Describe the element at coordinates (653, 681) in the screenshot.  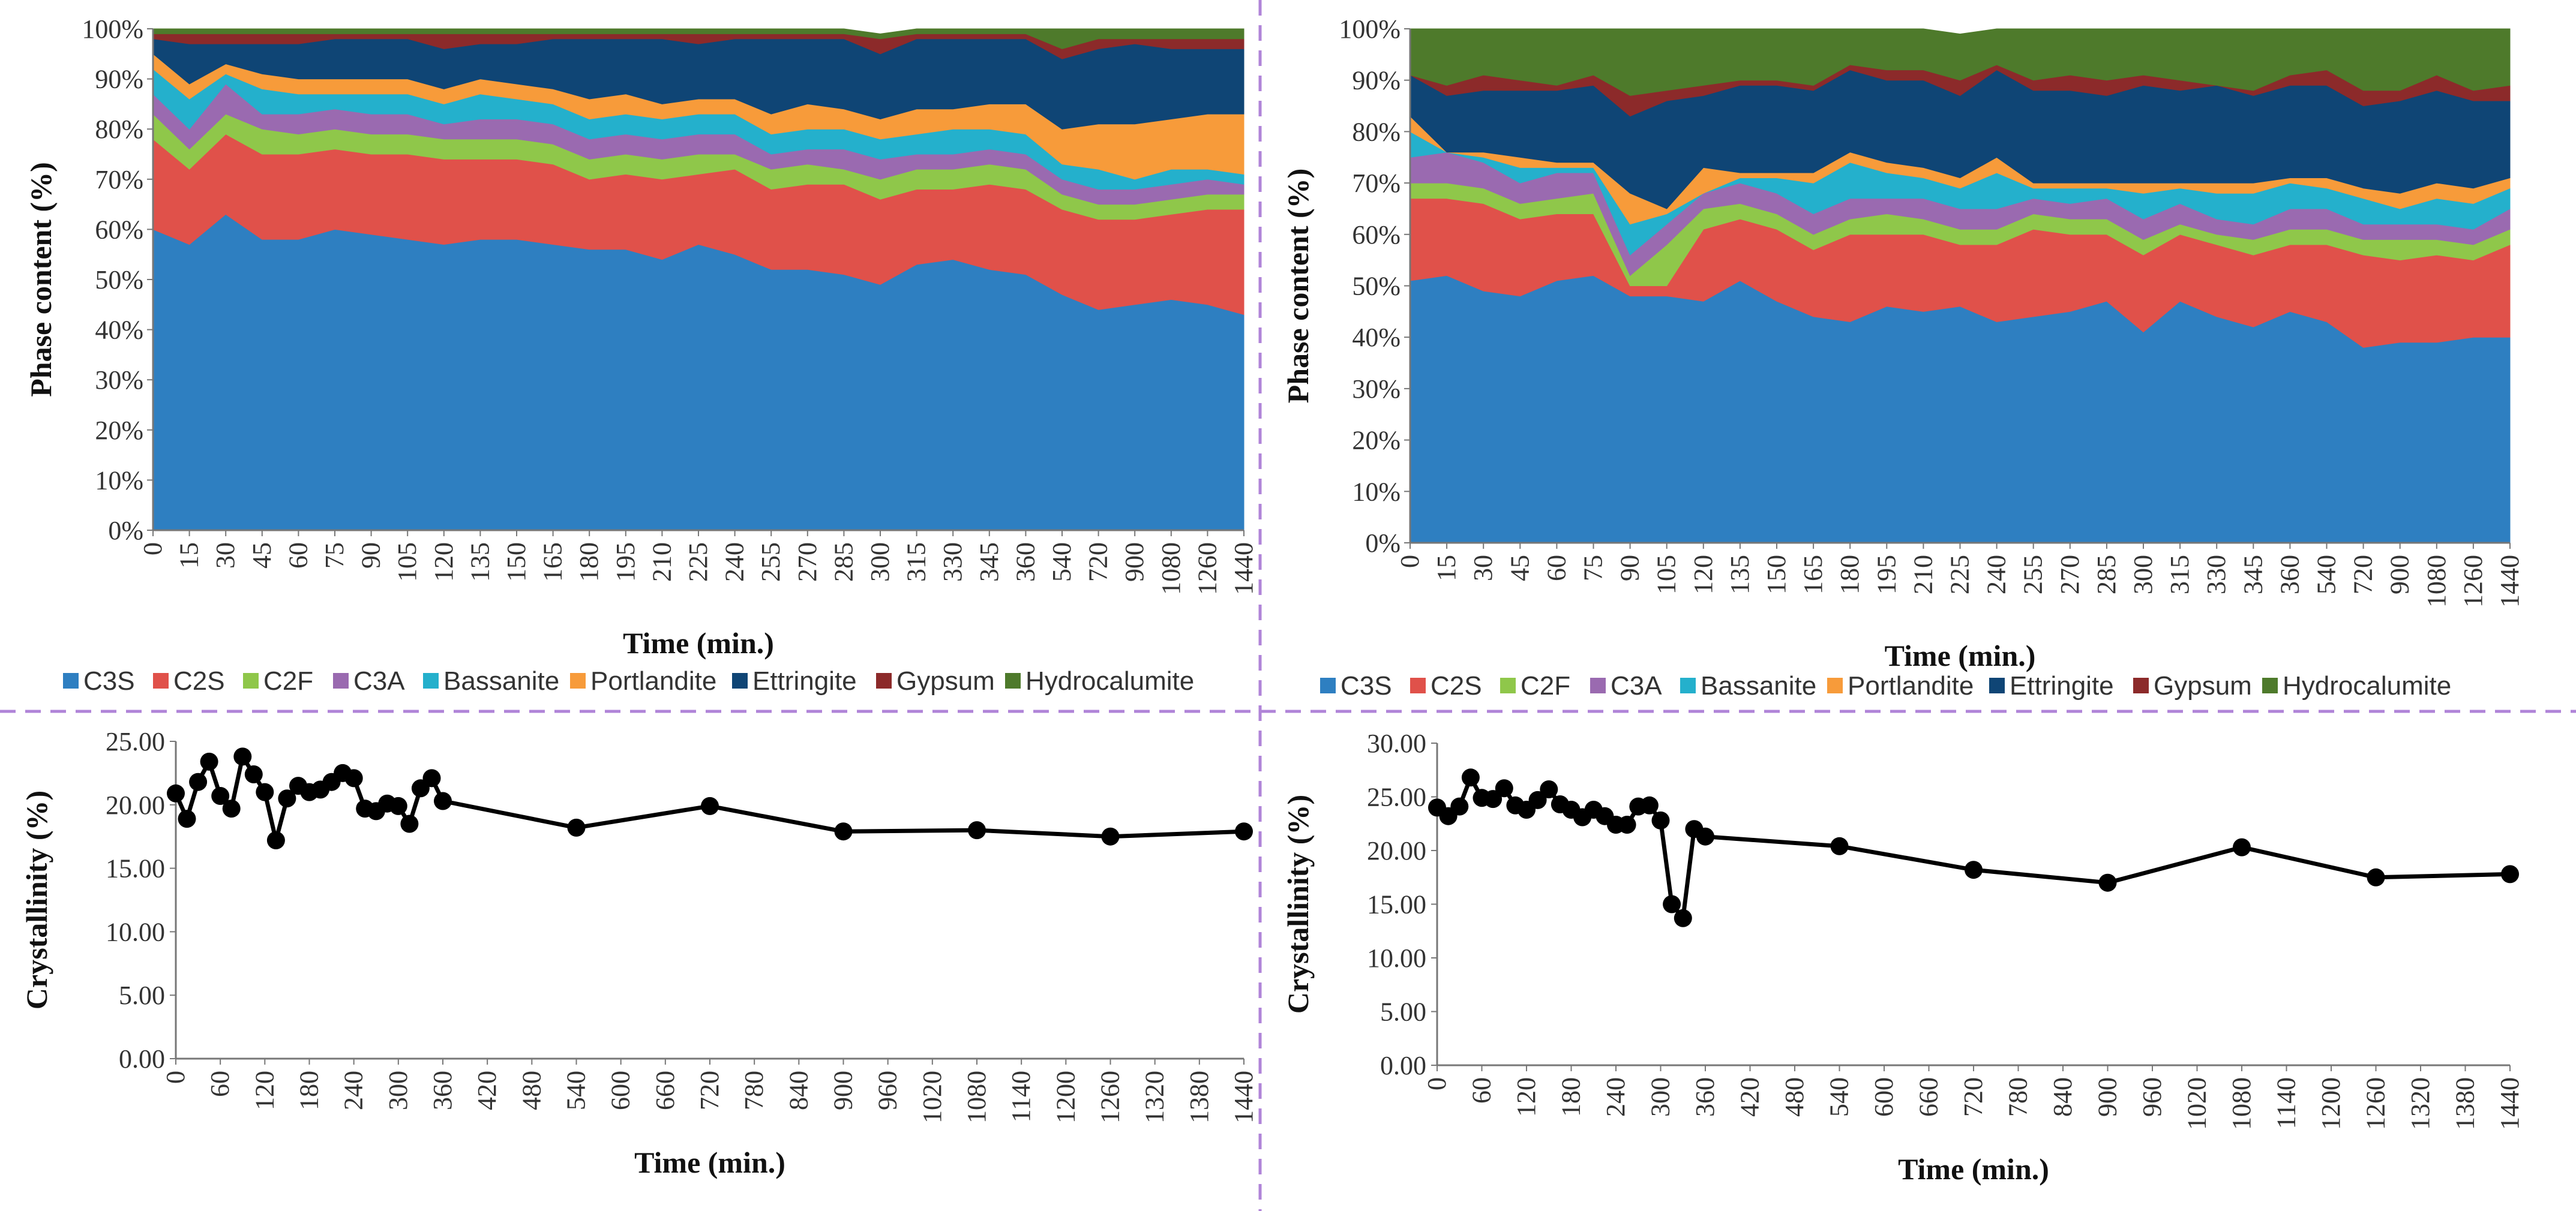
I see `legend-label: Portlandite` at that location.